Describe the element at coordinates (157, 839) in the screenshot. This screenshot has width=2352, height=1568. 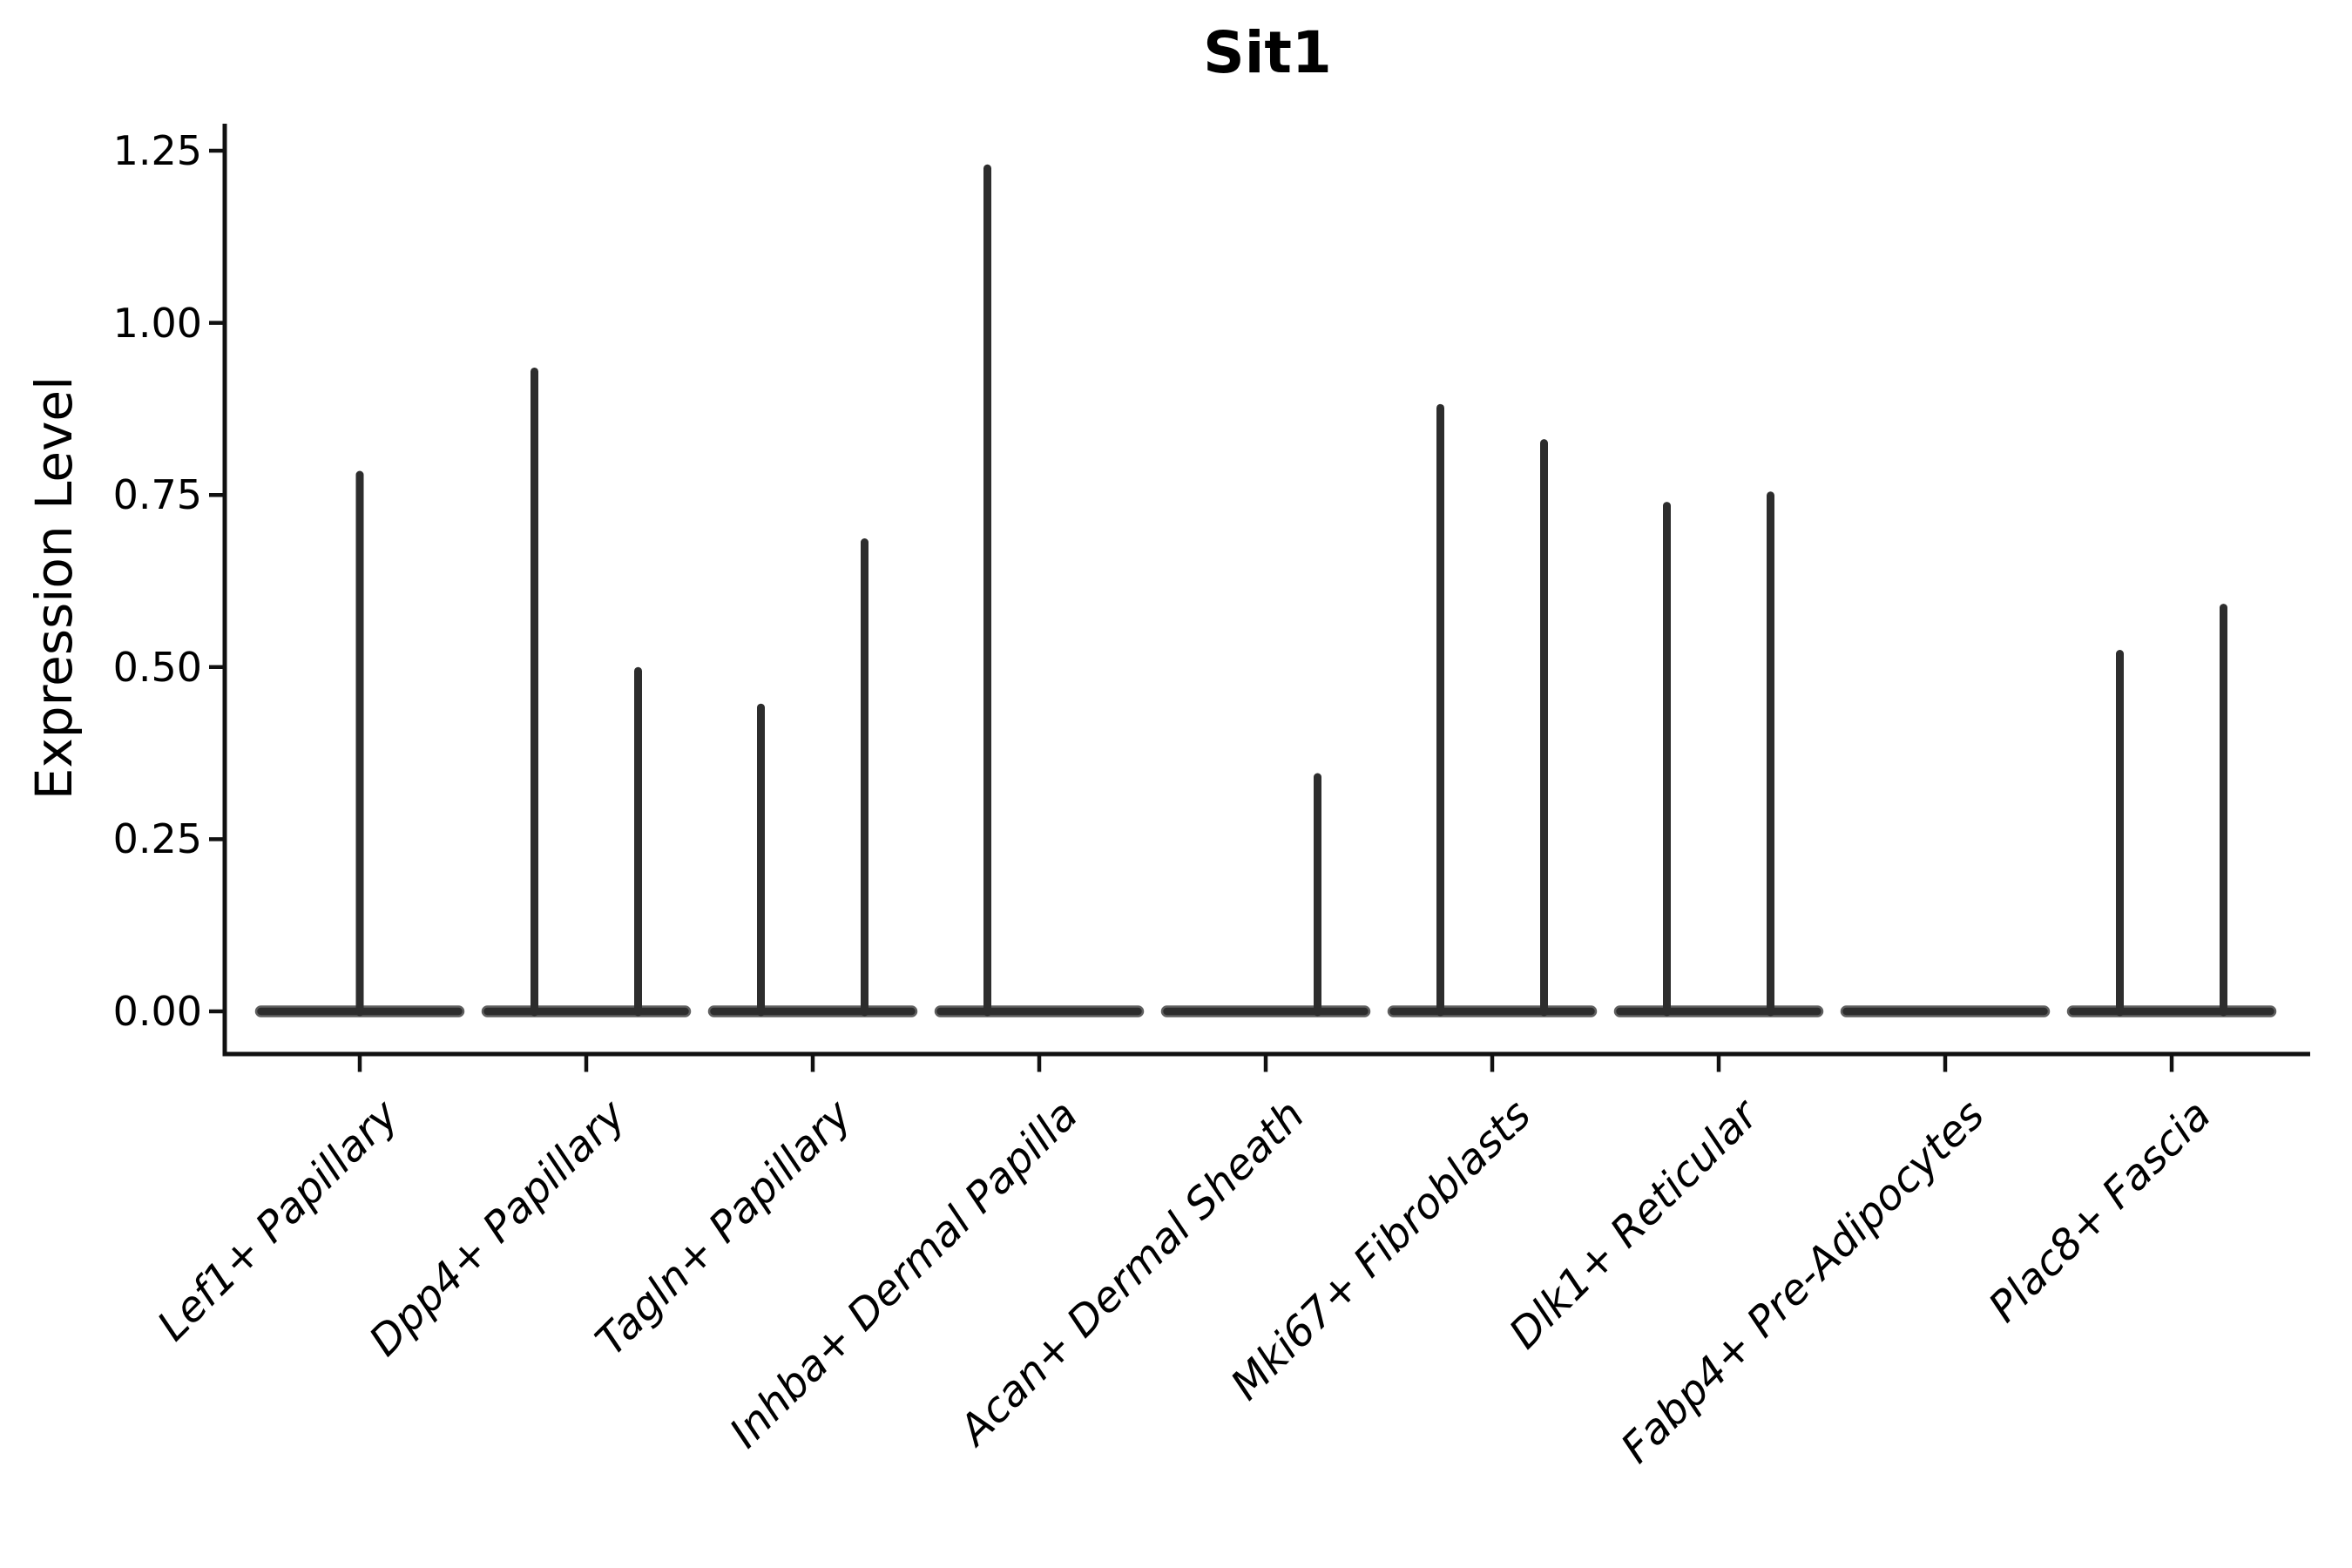
I see `y-tick-label: 0.25` at that location.